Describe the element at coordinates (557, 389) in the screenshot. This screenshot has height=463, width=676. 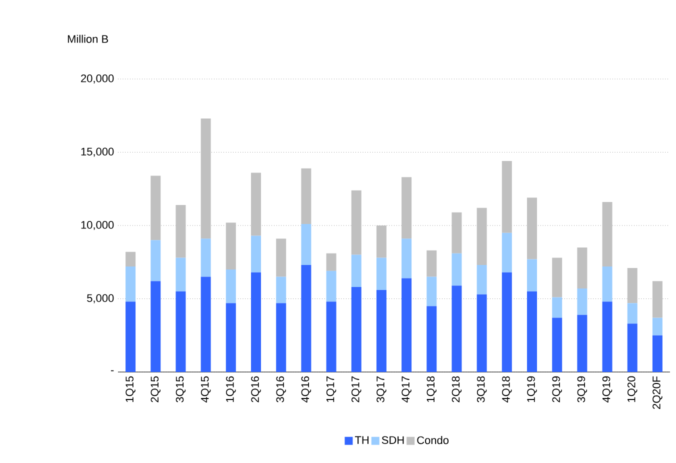
I see `x-tick-label: 2Q19` at that location.